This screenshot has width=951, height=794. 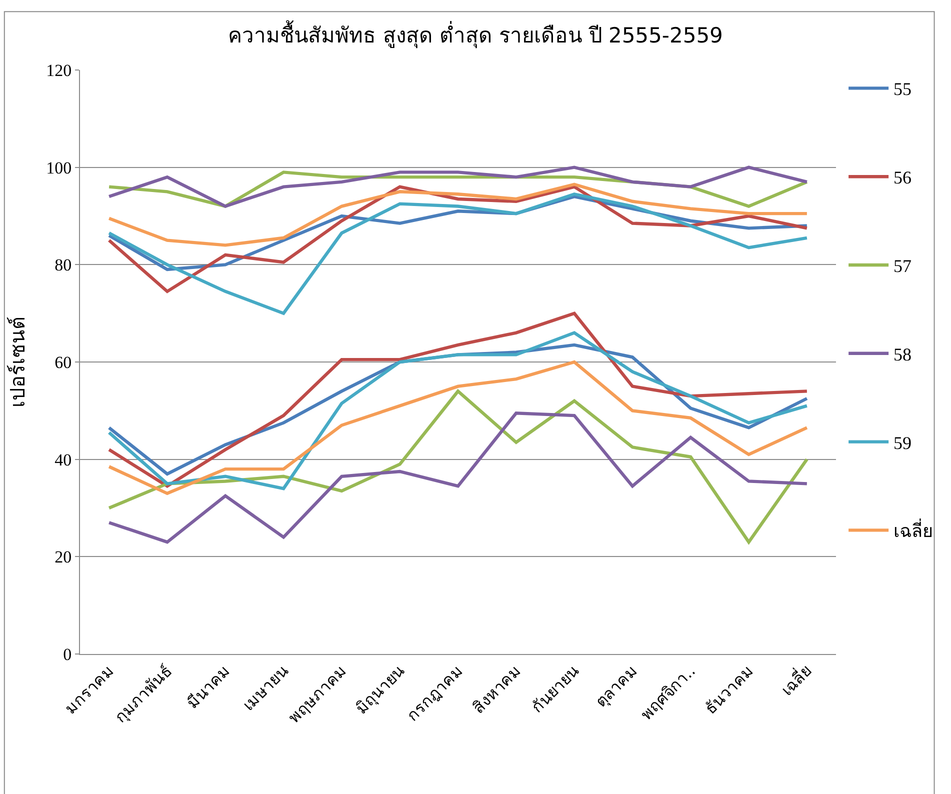 I want to click on y-tick-label: 40, so click(x=63, y=460).